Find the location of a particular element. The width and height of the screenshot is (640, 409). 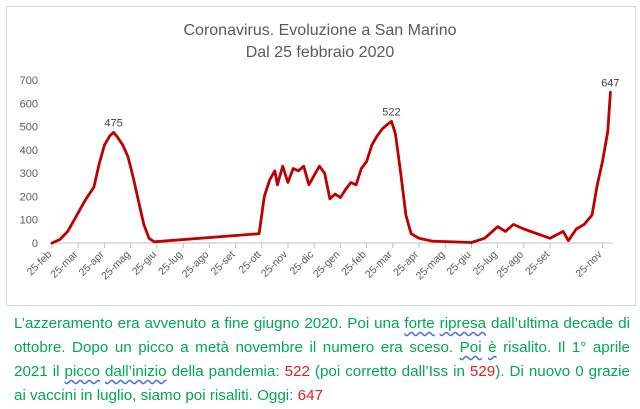

caption-word-ripresa: ripresa is located at coordinates (463, 323).